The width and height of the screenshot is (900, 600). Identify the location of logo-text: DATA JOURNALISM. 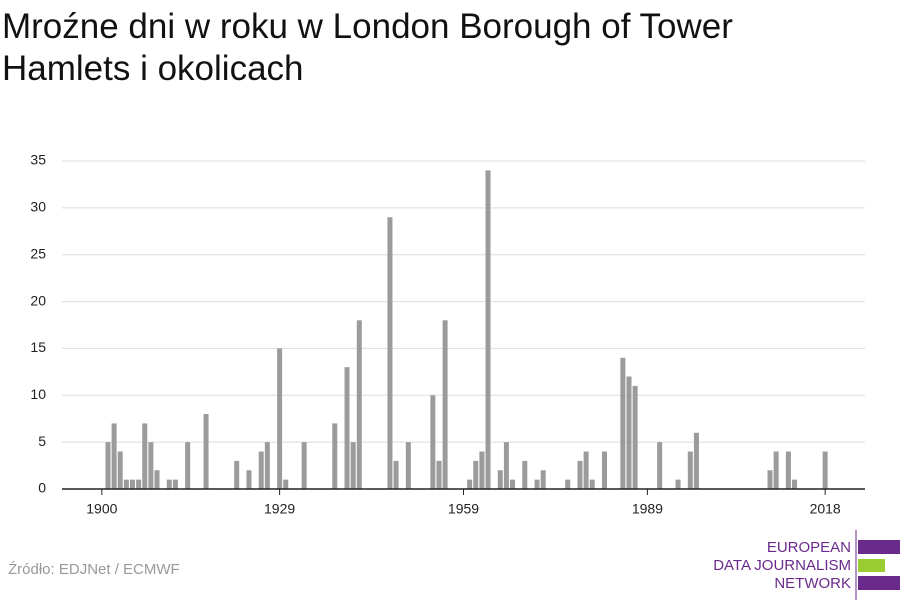
(782, 565).